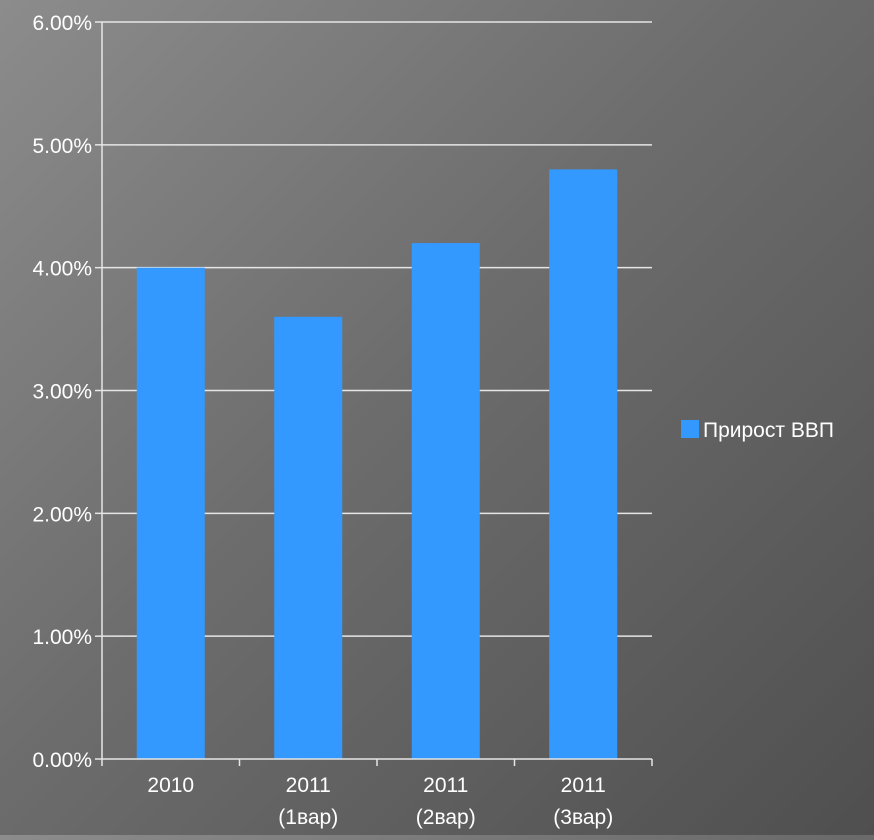 The image size is (874, 840). I want to click on legend: Прирост ВВП, so click(757, 430).